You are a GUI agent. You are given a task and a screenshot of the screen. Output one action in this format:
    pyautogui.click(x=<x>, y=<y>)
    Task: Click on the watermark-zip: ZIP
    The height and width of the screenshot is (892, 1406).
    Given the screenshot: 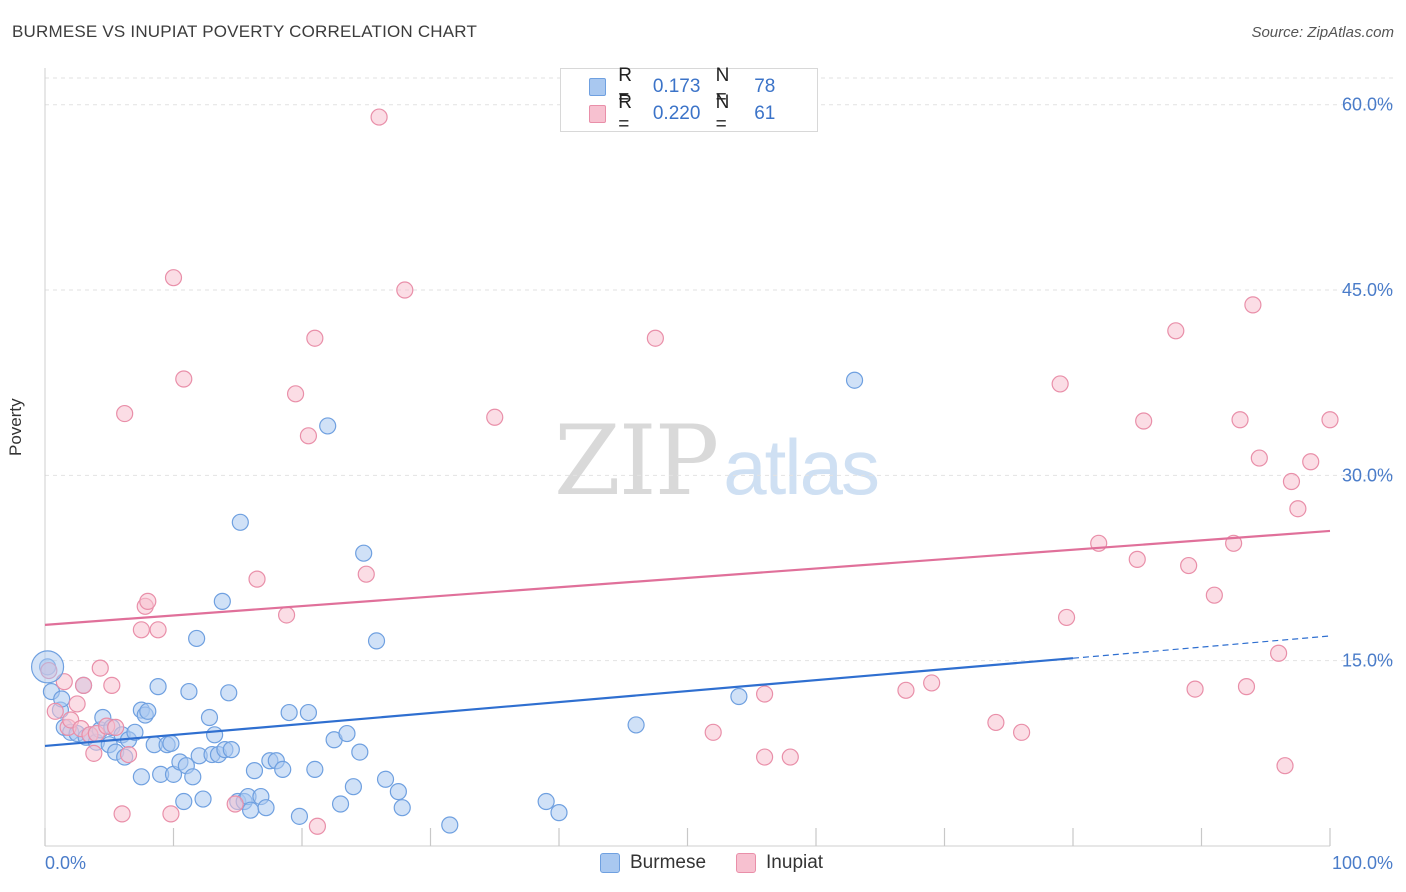 What is the action you would take?
    pyautogui.click(x=636, y=461)
    